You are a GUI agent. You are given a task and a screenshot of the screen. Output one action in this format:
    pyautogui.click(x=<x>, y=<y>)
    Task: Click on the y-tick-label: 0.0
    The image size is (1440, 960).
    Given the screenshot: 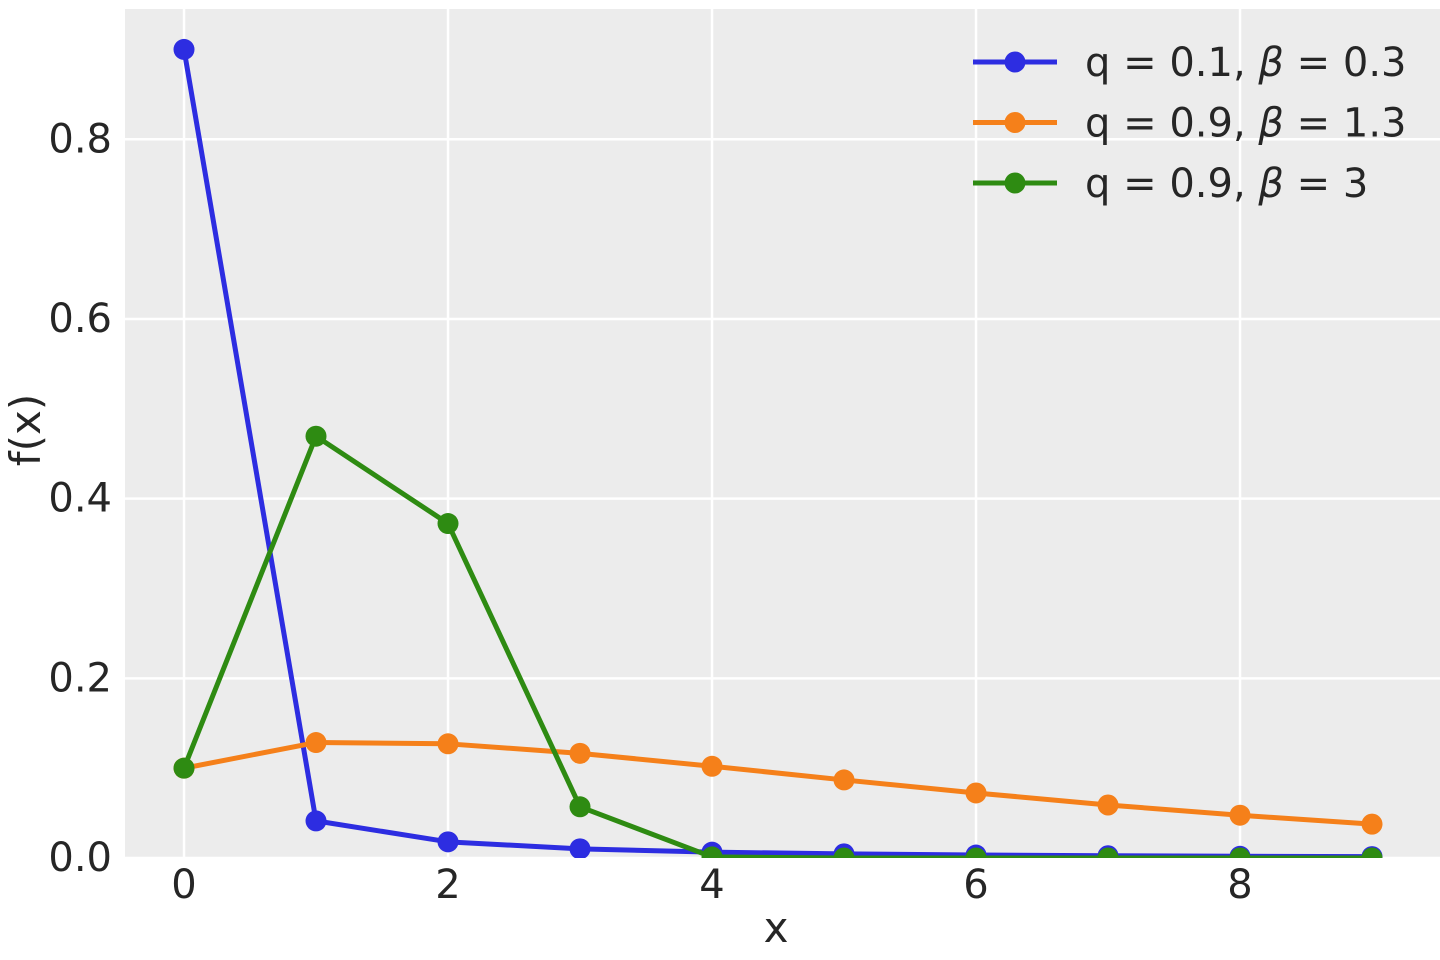 What is the action you would take?
    pyautogui.click(x=80, y=858)
    